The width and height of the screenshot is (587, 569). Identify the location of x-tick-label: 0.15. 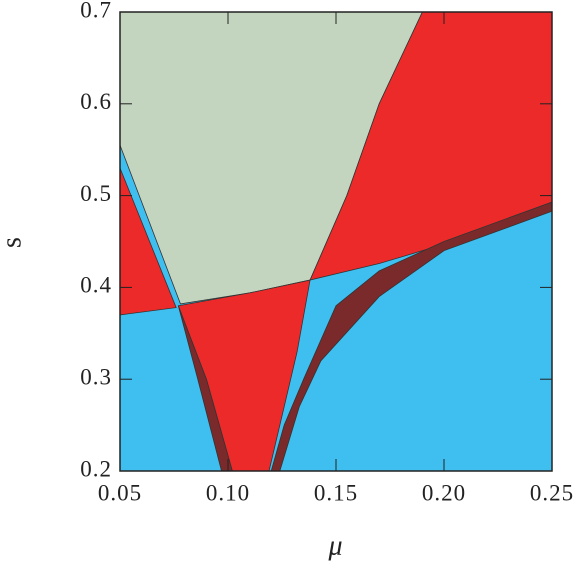
(336, 492).